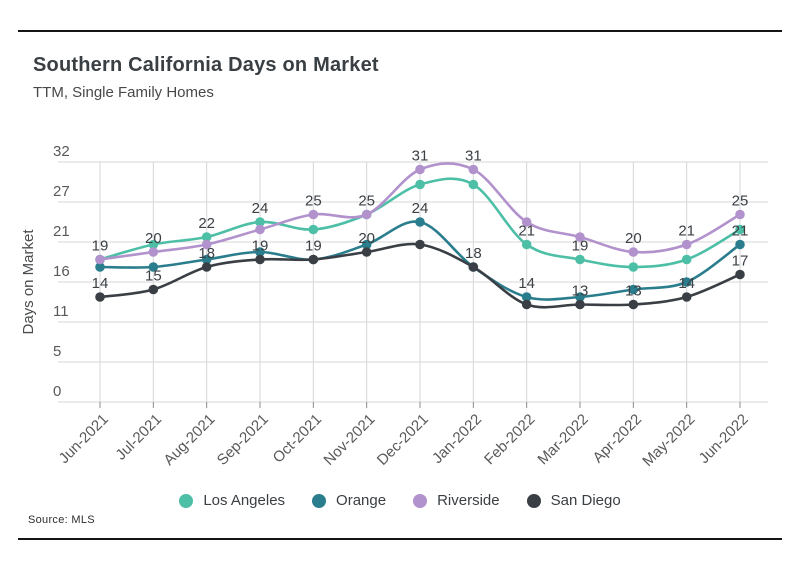 The height and width of the screenshot is (575, 800). I want to click on legend-item-san-diego: San Diego, so click(573, 500).